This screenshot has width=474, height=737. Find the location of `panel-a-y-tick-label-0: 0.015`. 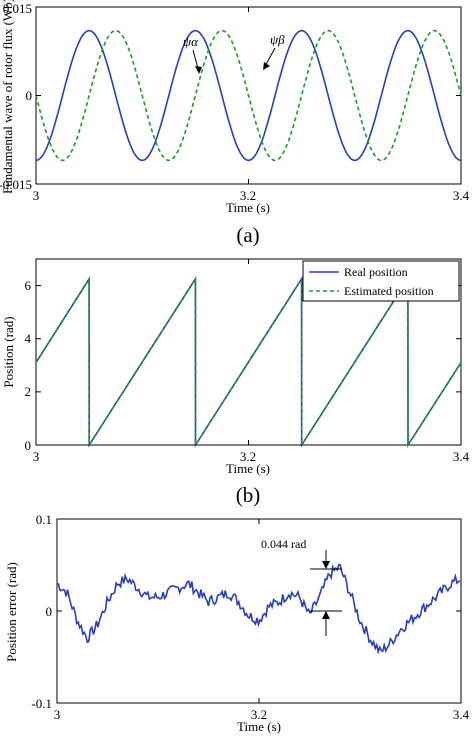

panel-a-y-tick-label-0: 0.015 is located at coordinates (17, 8).